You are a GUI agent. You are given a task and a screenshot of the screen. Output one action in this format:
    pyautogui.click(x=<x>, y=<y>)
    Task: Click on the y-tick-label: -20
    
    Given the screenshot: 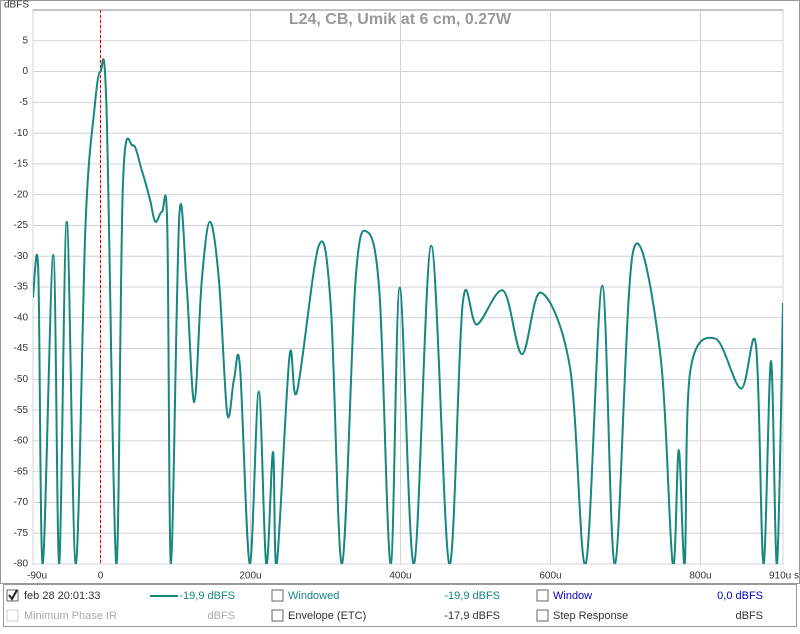 What is the action you would take?
    pyautogui.click(x=21, y=194)
    